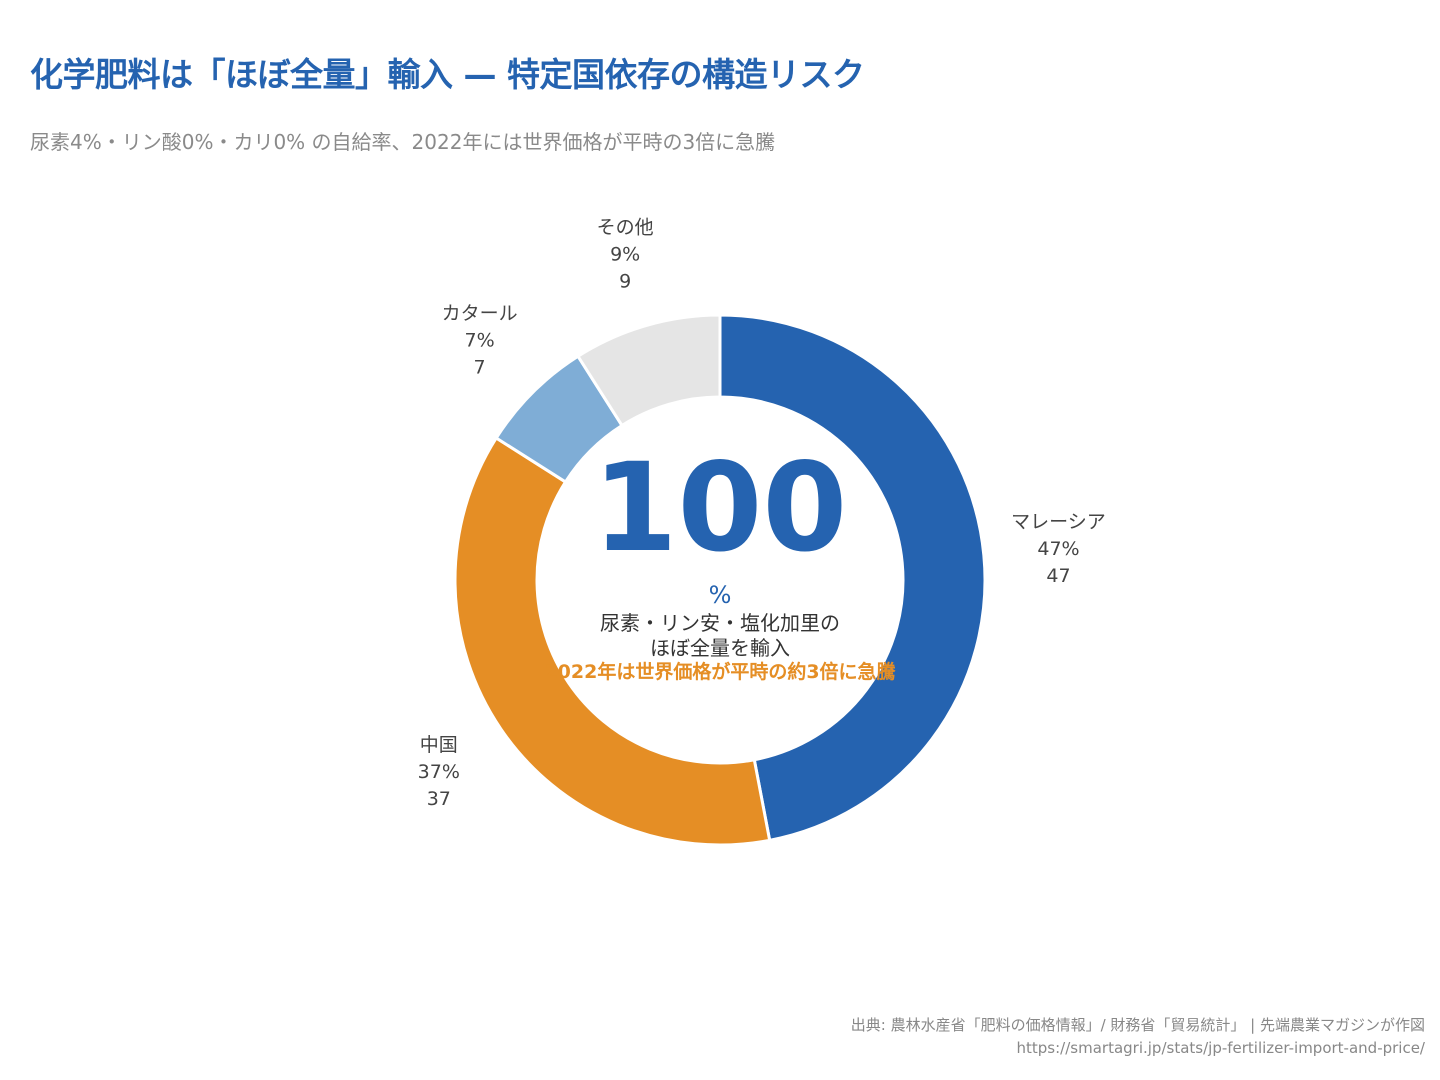  What do you see at coordinates (480, 368) in the screenshot?
I see `slice-label-value: 7` at bounding box center [480, 368].